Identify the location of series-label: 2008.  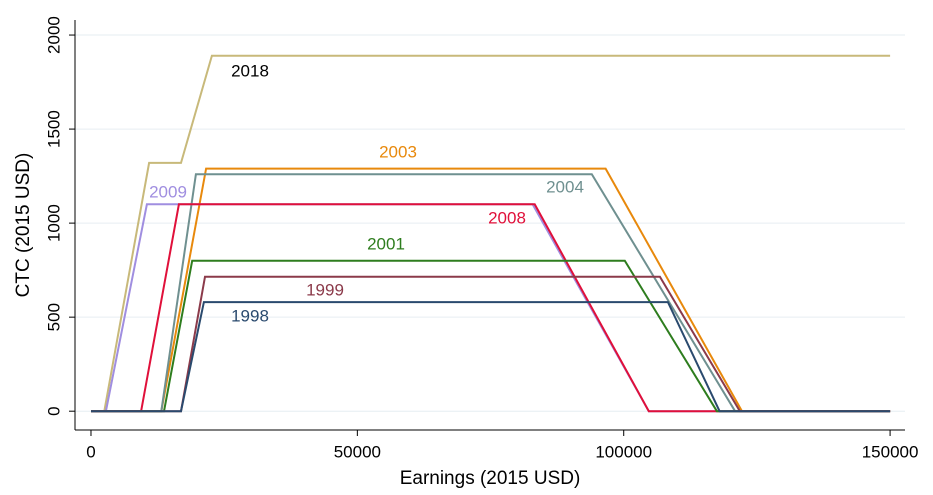
(507, 217).